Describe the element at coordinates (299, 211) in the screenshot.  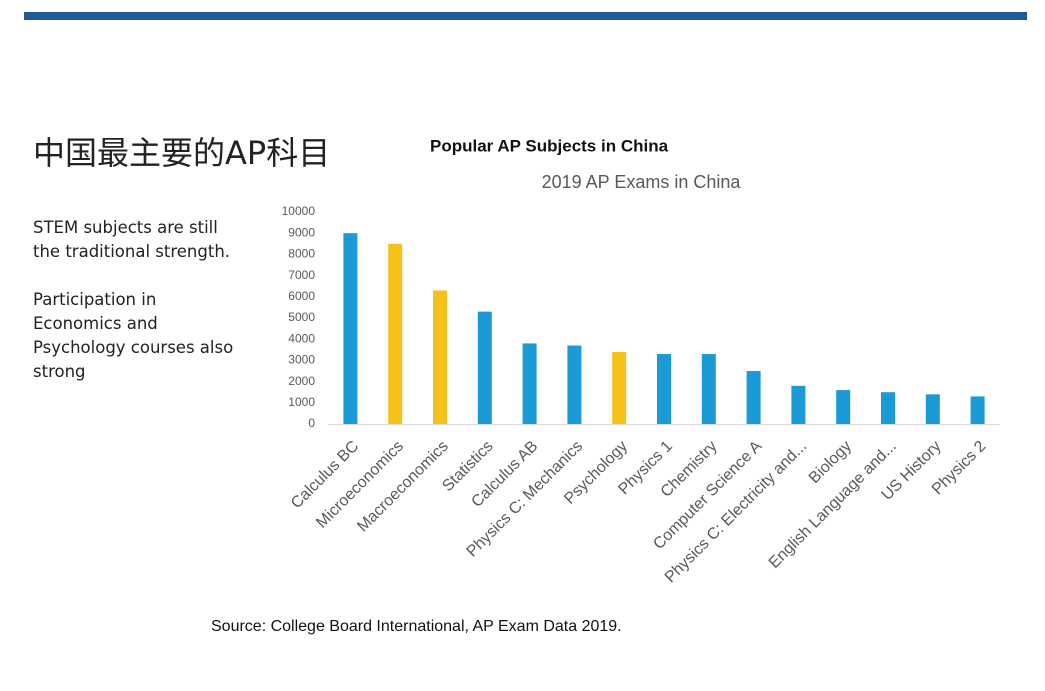
I see `y-tick-label: 10000` at that location.